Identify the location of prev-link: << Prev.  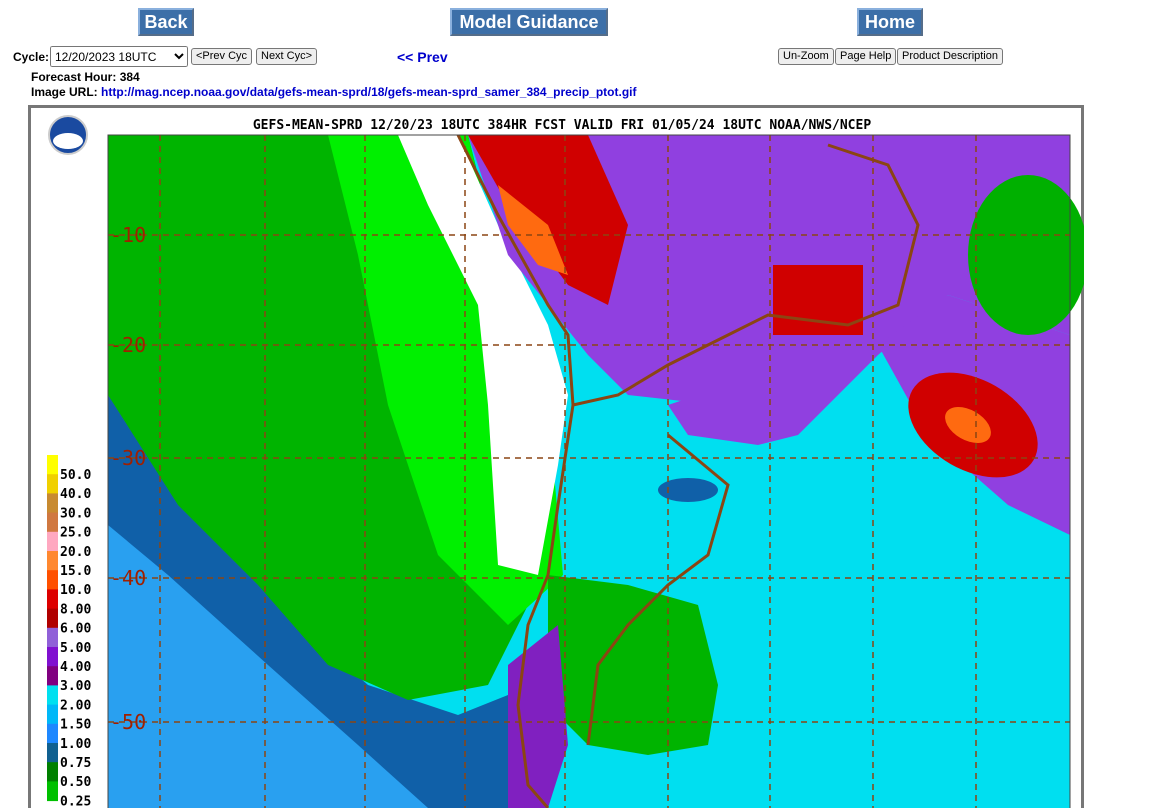
(422, 57).